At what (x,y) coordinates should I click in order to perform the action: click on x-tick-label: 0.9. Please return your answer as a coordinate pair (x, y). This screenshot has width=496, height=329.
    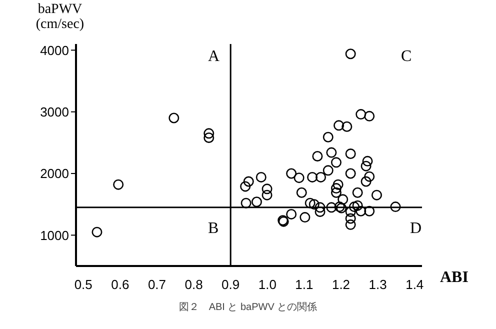
    Looking at the image, I should click on (231, 284).